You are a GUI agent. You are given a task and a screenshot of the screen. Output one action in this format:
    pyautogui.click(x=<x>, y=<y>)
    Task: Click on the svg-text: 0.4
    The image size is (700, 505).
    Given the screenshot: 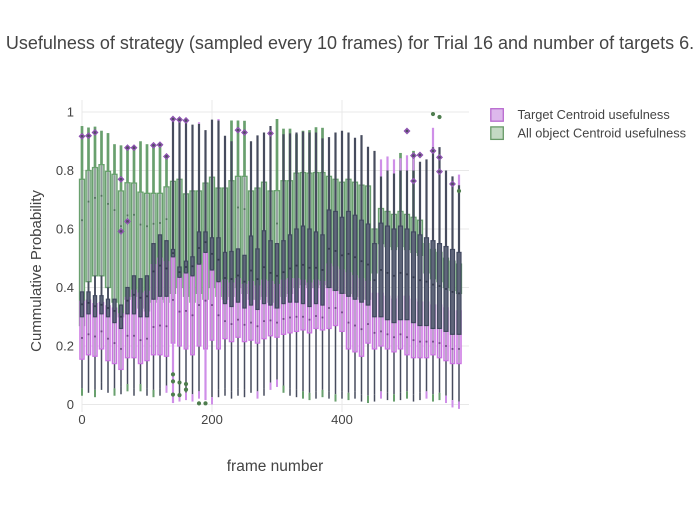 What is the action you would take?
    pyautogui.click(x=65, y=287)
    